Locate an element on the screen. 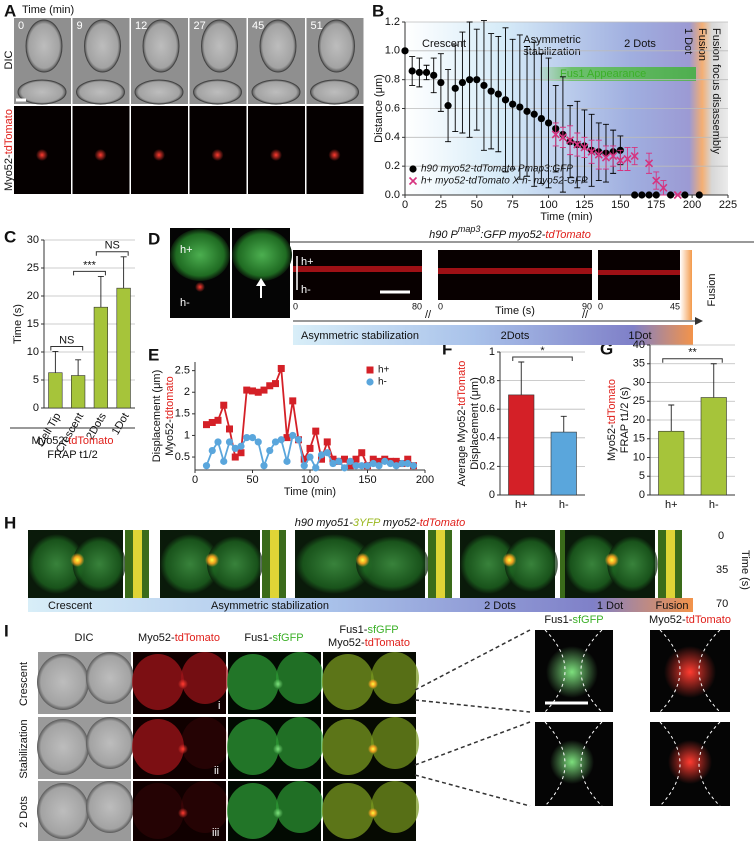 This screenshot has height=841, width=754. kymo-side: h+ is located at coordinates (307, 262).